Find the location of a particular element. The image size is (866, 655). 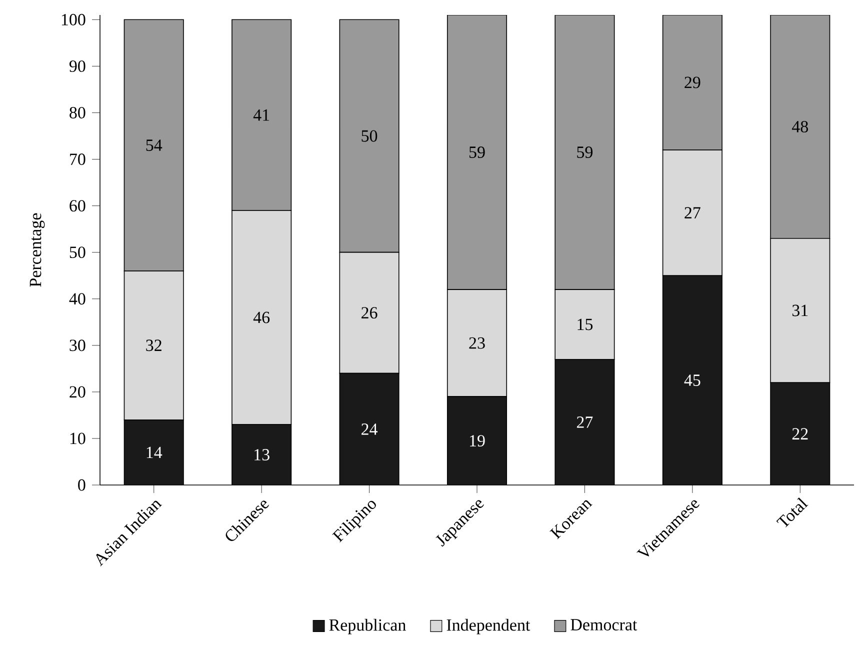

data-label: 15 is located at coordinates (585, 324).